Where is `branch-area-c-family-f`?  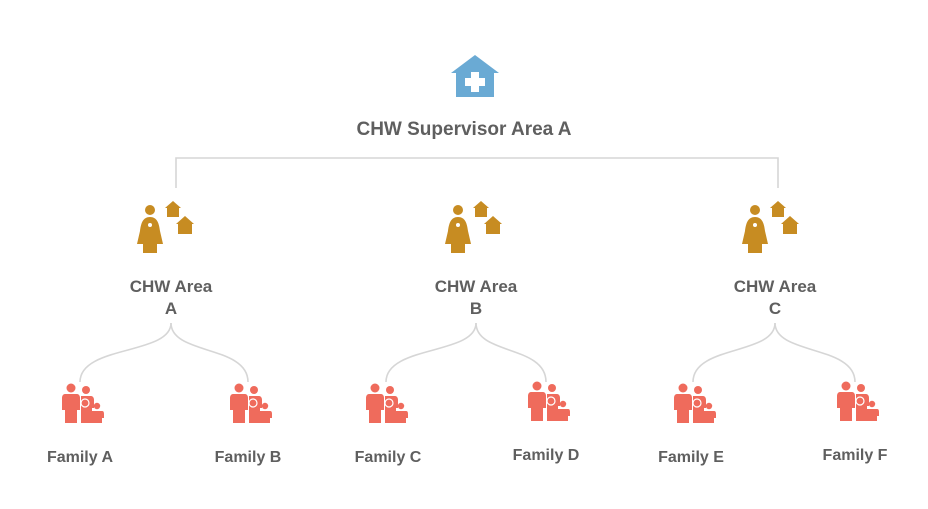
branch-area-c-family-f is located at coordinates (815, 352).